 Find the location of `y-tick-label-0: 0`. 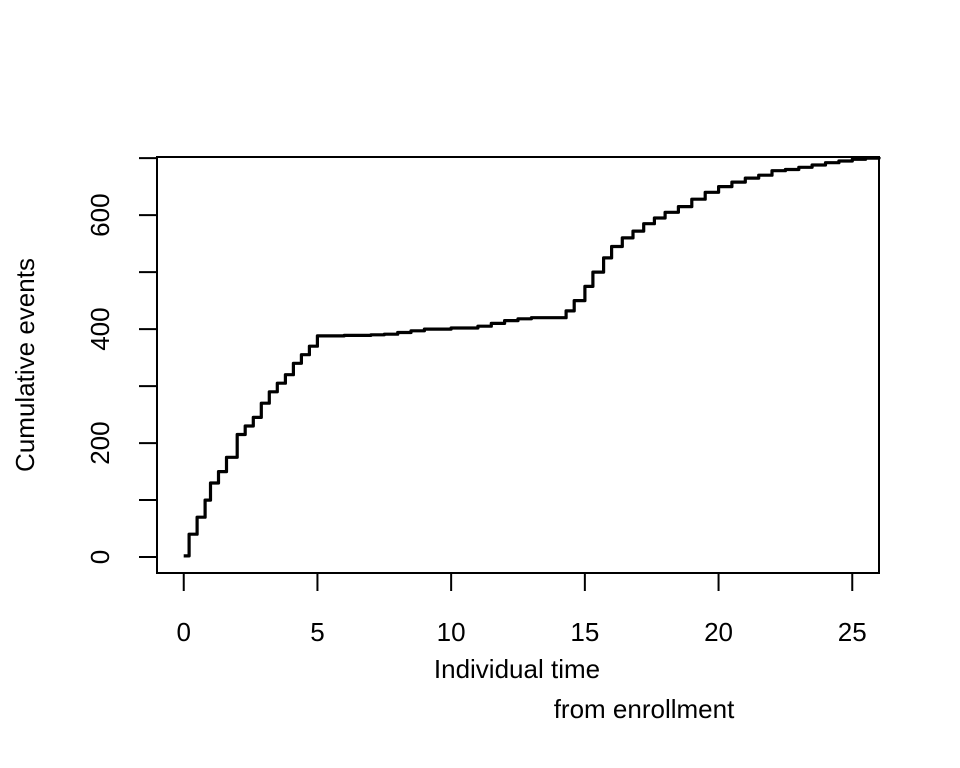

y-tick-label-0: 0 is located at coordinates (100, 557).